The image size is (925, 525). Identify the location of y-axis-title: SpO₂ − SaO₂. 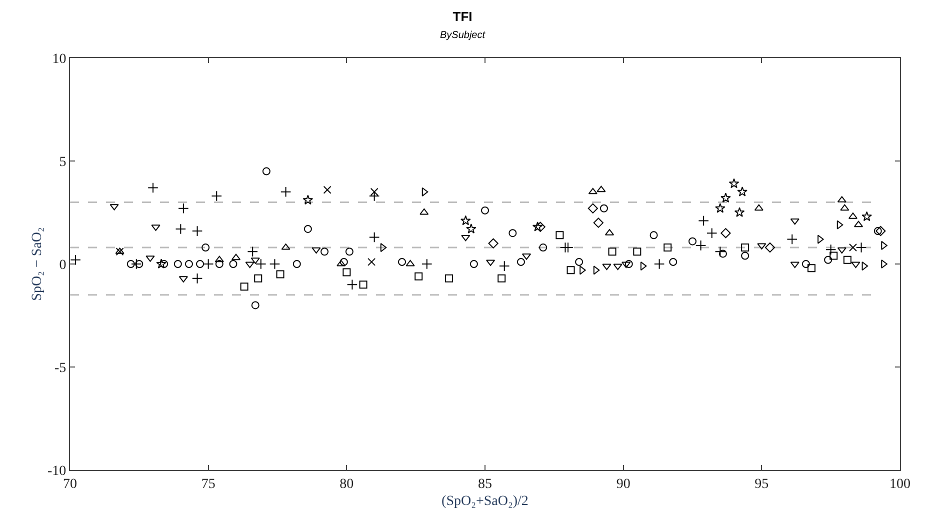
(38, 264).